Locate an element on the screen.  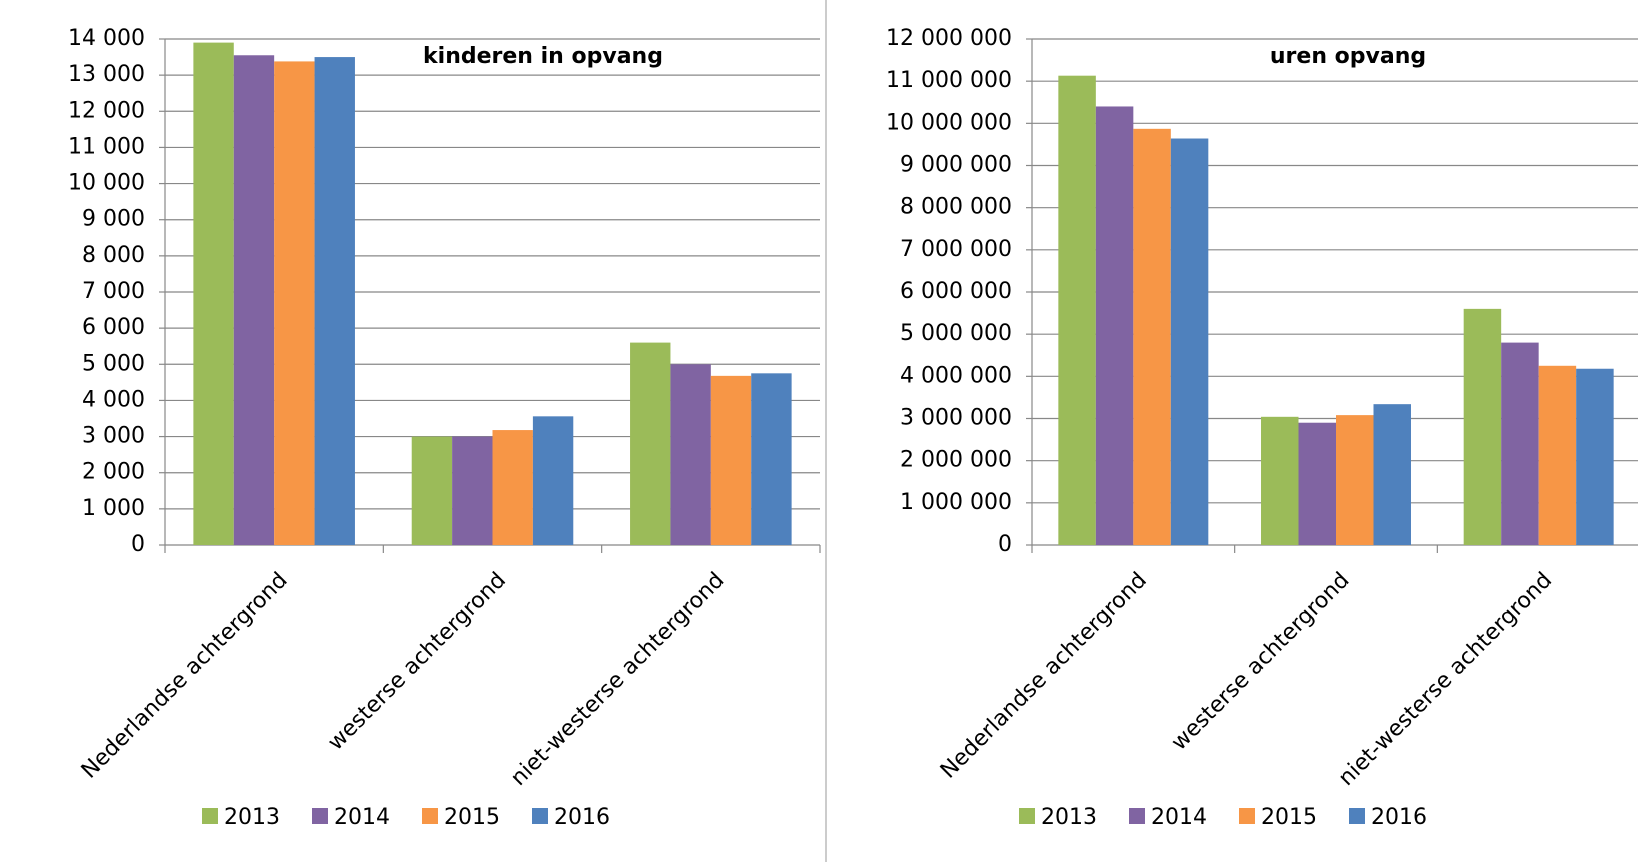
y-tick-label: 11 000 000 is located at coordinates (949, 80).